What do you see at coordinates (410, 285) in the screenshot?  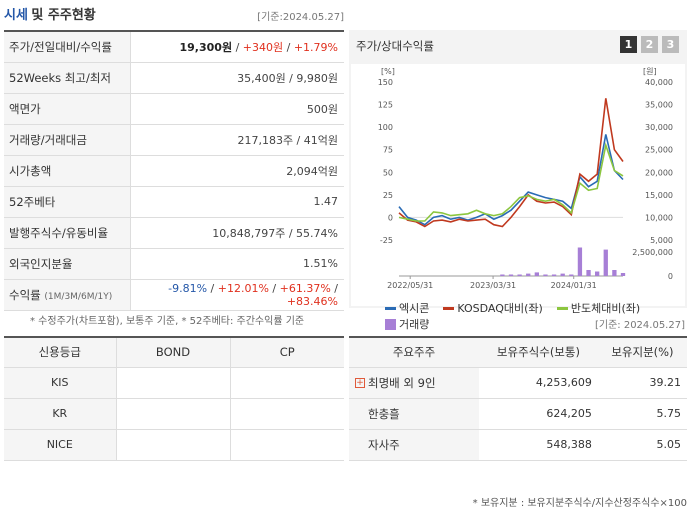 I see `x-tick-label: 2022/05/31` at bounding box center [410, 285].